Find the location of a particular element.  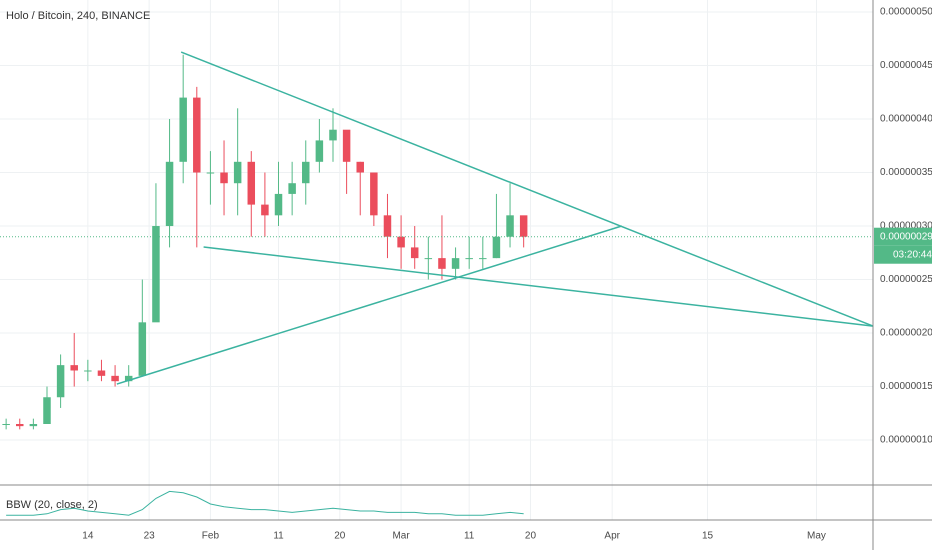

y-tick-label: 0.00000050 is located at coordinates (906, 12).